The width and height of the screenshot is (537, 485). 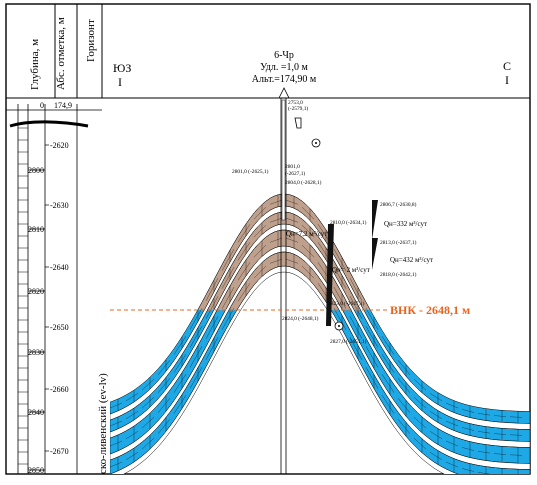 What do you see at coordinates (411, 260) in the screenshot?
I see `test-result-2: Qн=432 м³/сут` at bounding box center [411, 260].